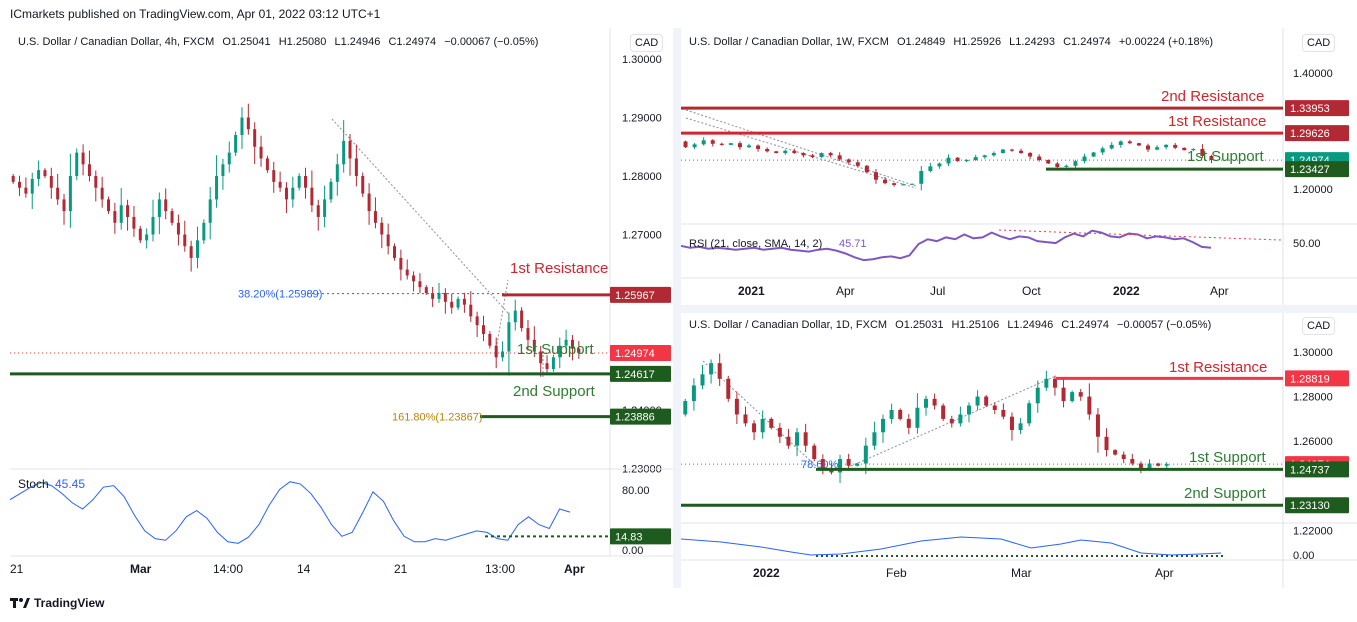  Describe the element at coordinates (141, 569) in the screenshot. I see `chart-4h-x-tick: Mar` at that location.